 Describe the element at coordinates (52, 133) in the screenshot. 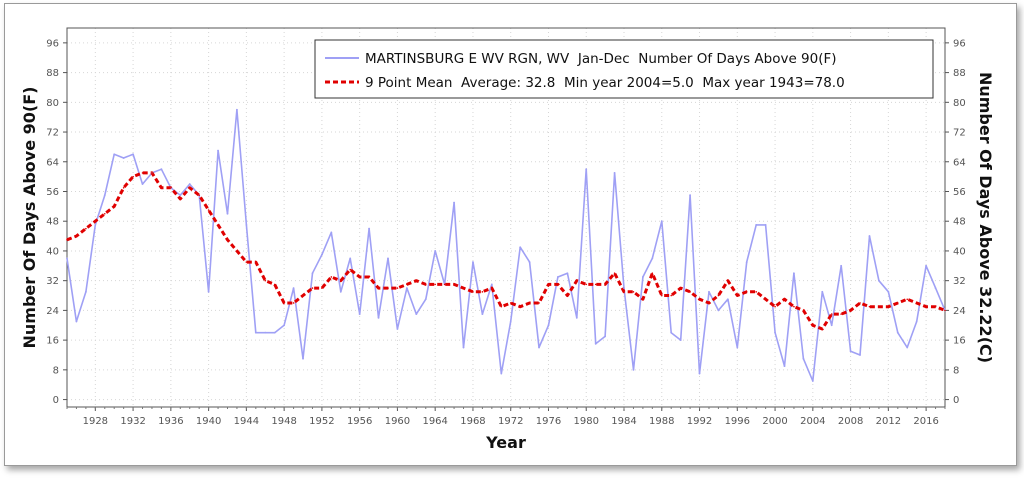

I see `y-tick-label-left: 72` at that location.